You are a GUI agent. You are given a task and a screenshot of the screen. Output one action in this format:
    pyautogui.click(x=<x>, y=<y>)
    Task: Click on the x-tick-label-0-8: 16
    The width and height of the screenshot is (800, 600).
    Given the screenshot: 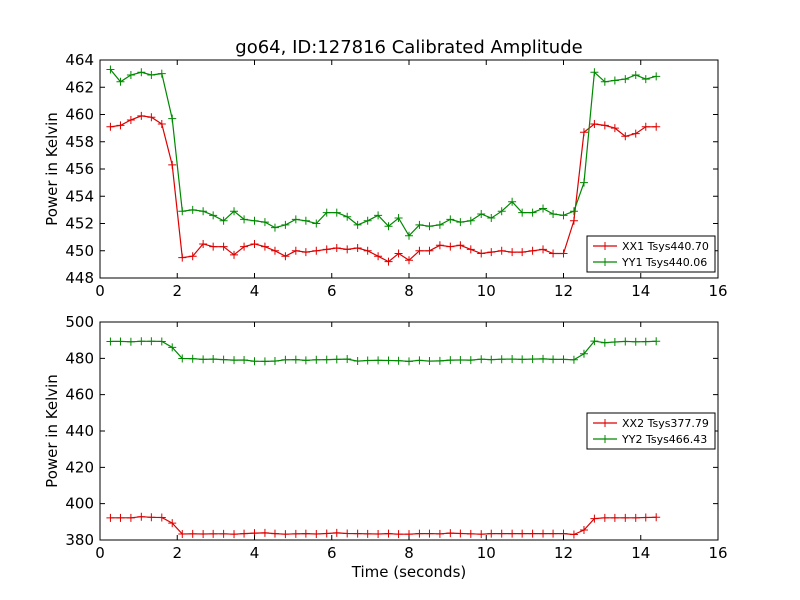 What is the action you would take?
    pyautogui.click(x=717, y=291)
    